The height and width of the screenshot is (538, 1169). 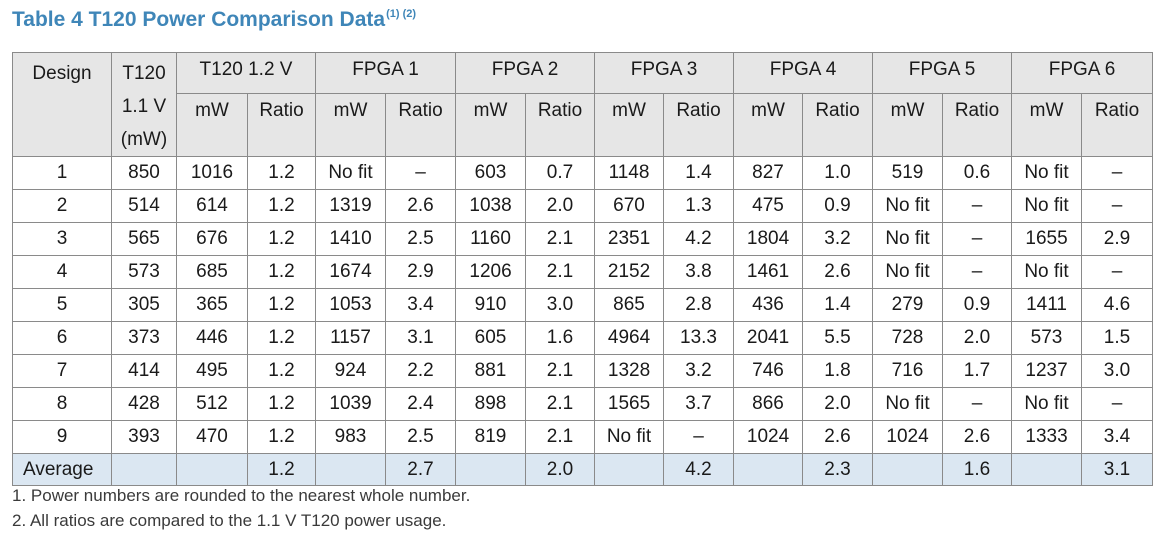 What do you see at coordinates (212, 437) in the screenshot?
I see `table-cell: 470` at bounding box center [212, 437].